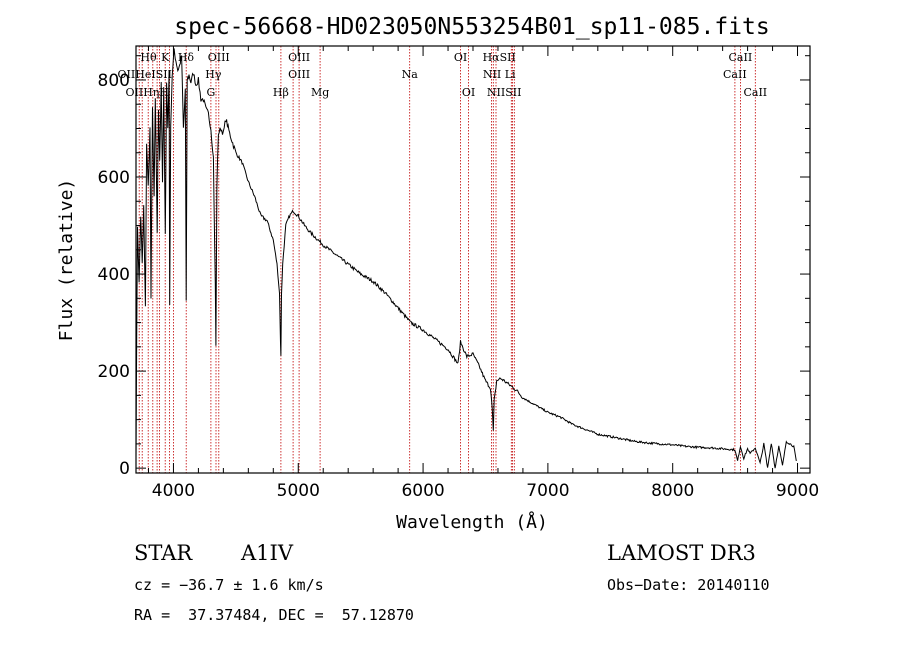 The image size is (900, 649). I want to click on y-axis-label: Flux (relative), so click(66, 260).